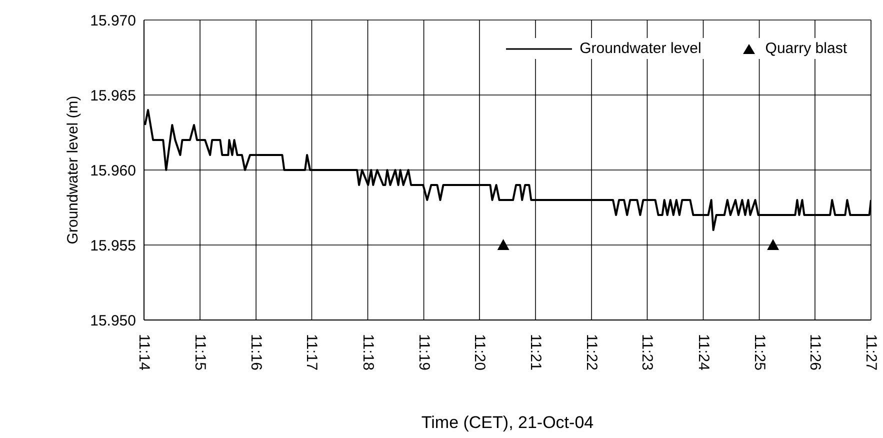 This screenshot has height=438, width=883. I want to click on y-tick-label: 15.960, so click(113, 171).